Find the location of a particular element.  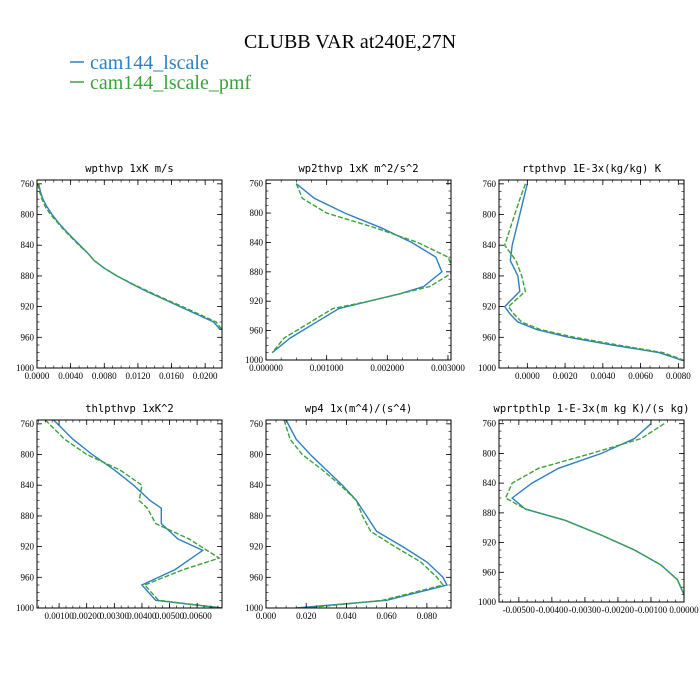

x-tick-label: 0.00000 is located at coordinates (684, 610).